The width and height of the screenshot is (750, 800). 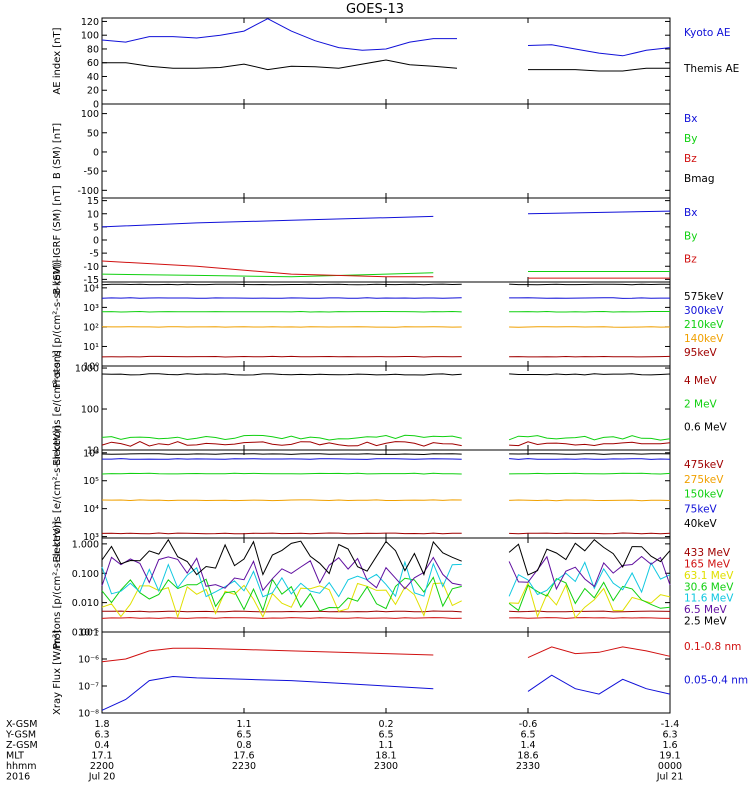 What do you see at coordinates (589, 284) in the screenshot?
I see `series-line-575kev` at bounding box center [589, 284].